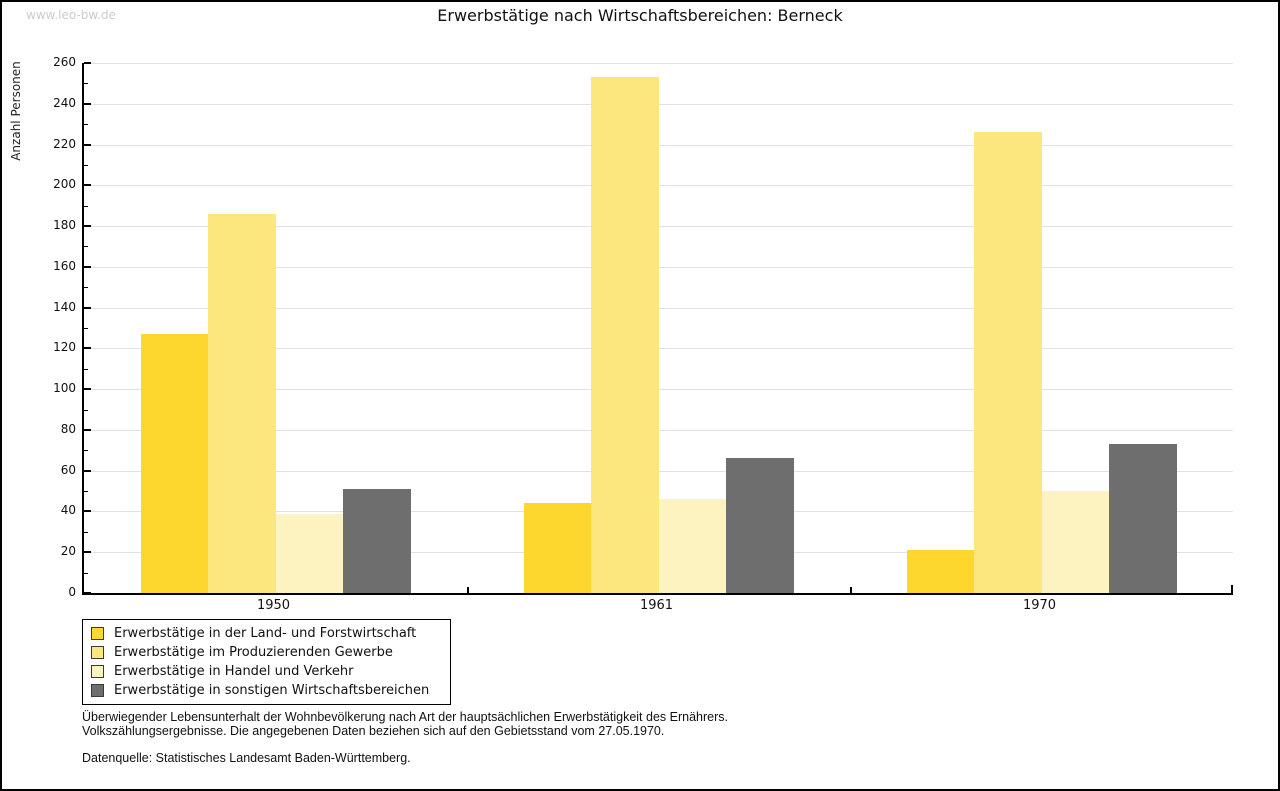  What do you see at coordinates (1075, 542) in the screenshot?
I see `bar-1970-series3` at bounding box center [1075, 542].